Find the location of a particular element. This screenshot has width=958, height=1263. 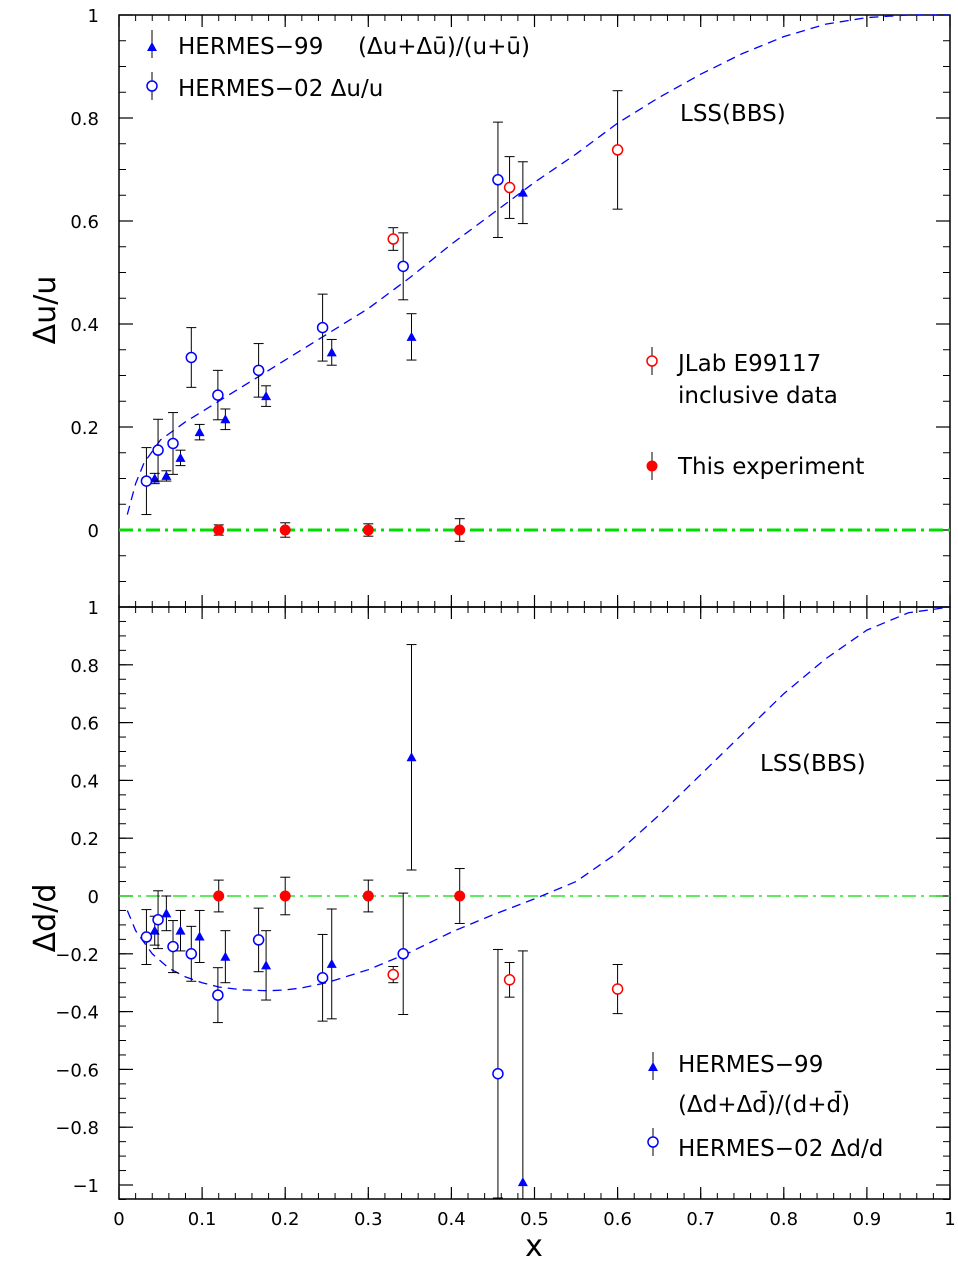

top-legend-hermes99: HERMES−99 (Δu+Δū)/(u+ū) is located at coordinates (338, 45).